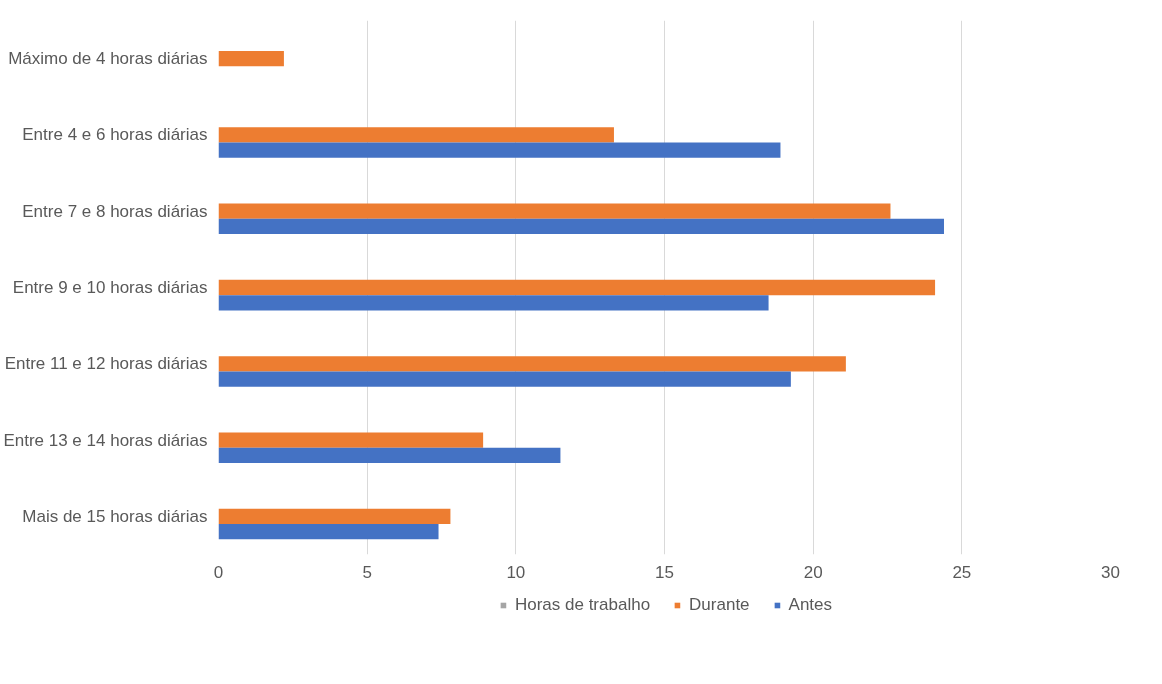 This screenshot has width=1162, height=684. I want to click on y-tick-label: Entre 13 e 14 horas diárias, so click(105, 440).